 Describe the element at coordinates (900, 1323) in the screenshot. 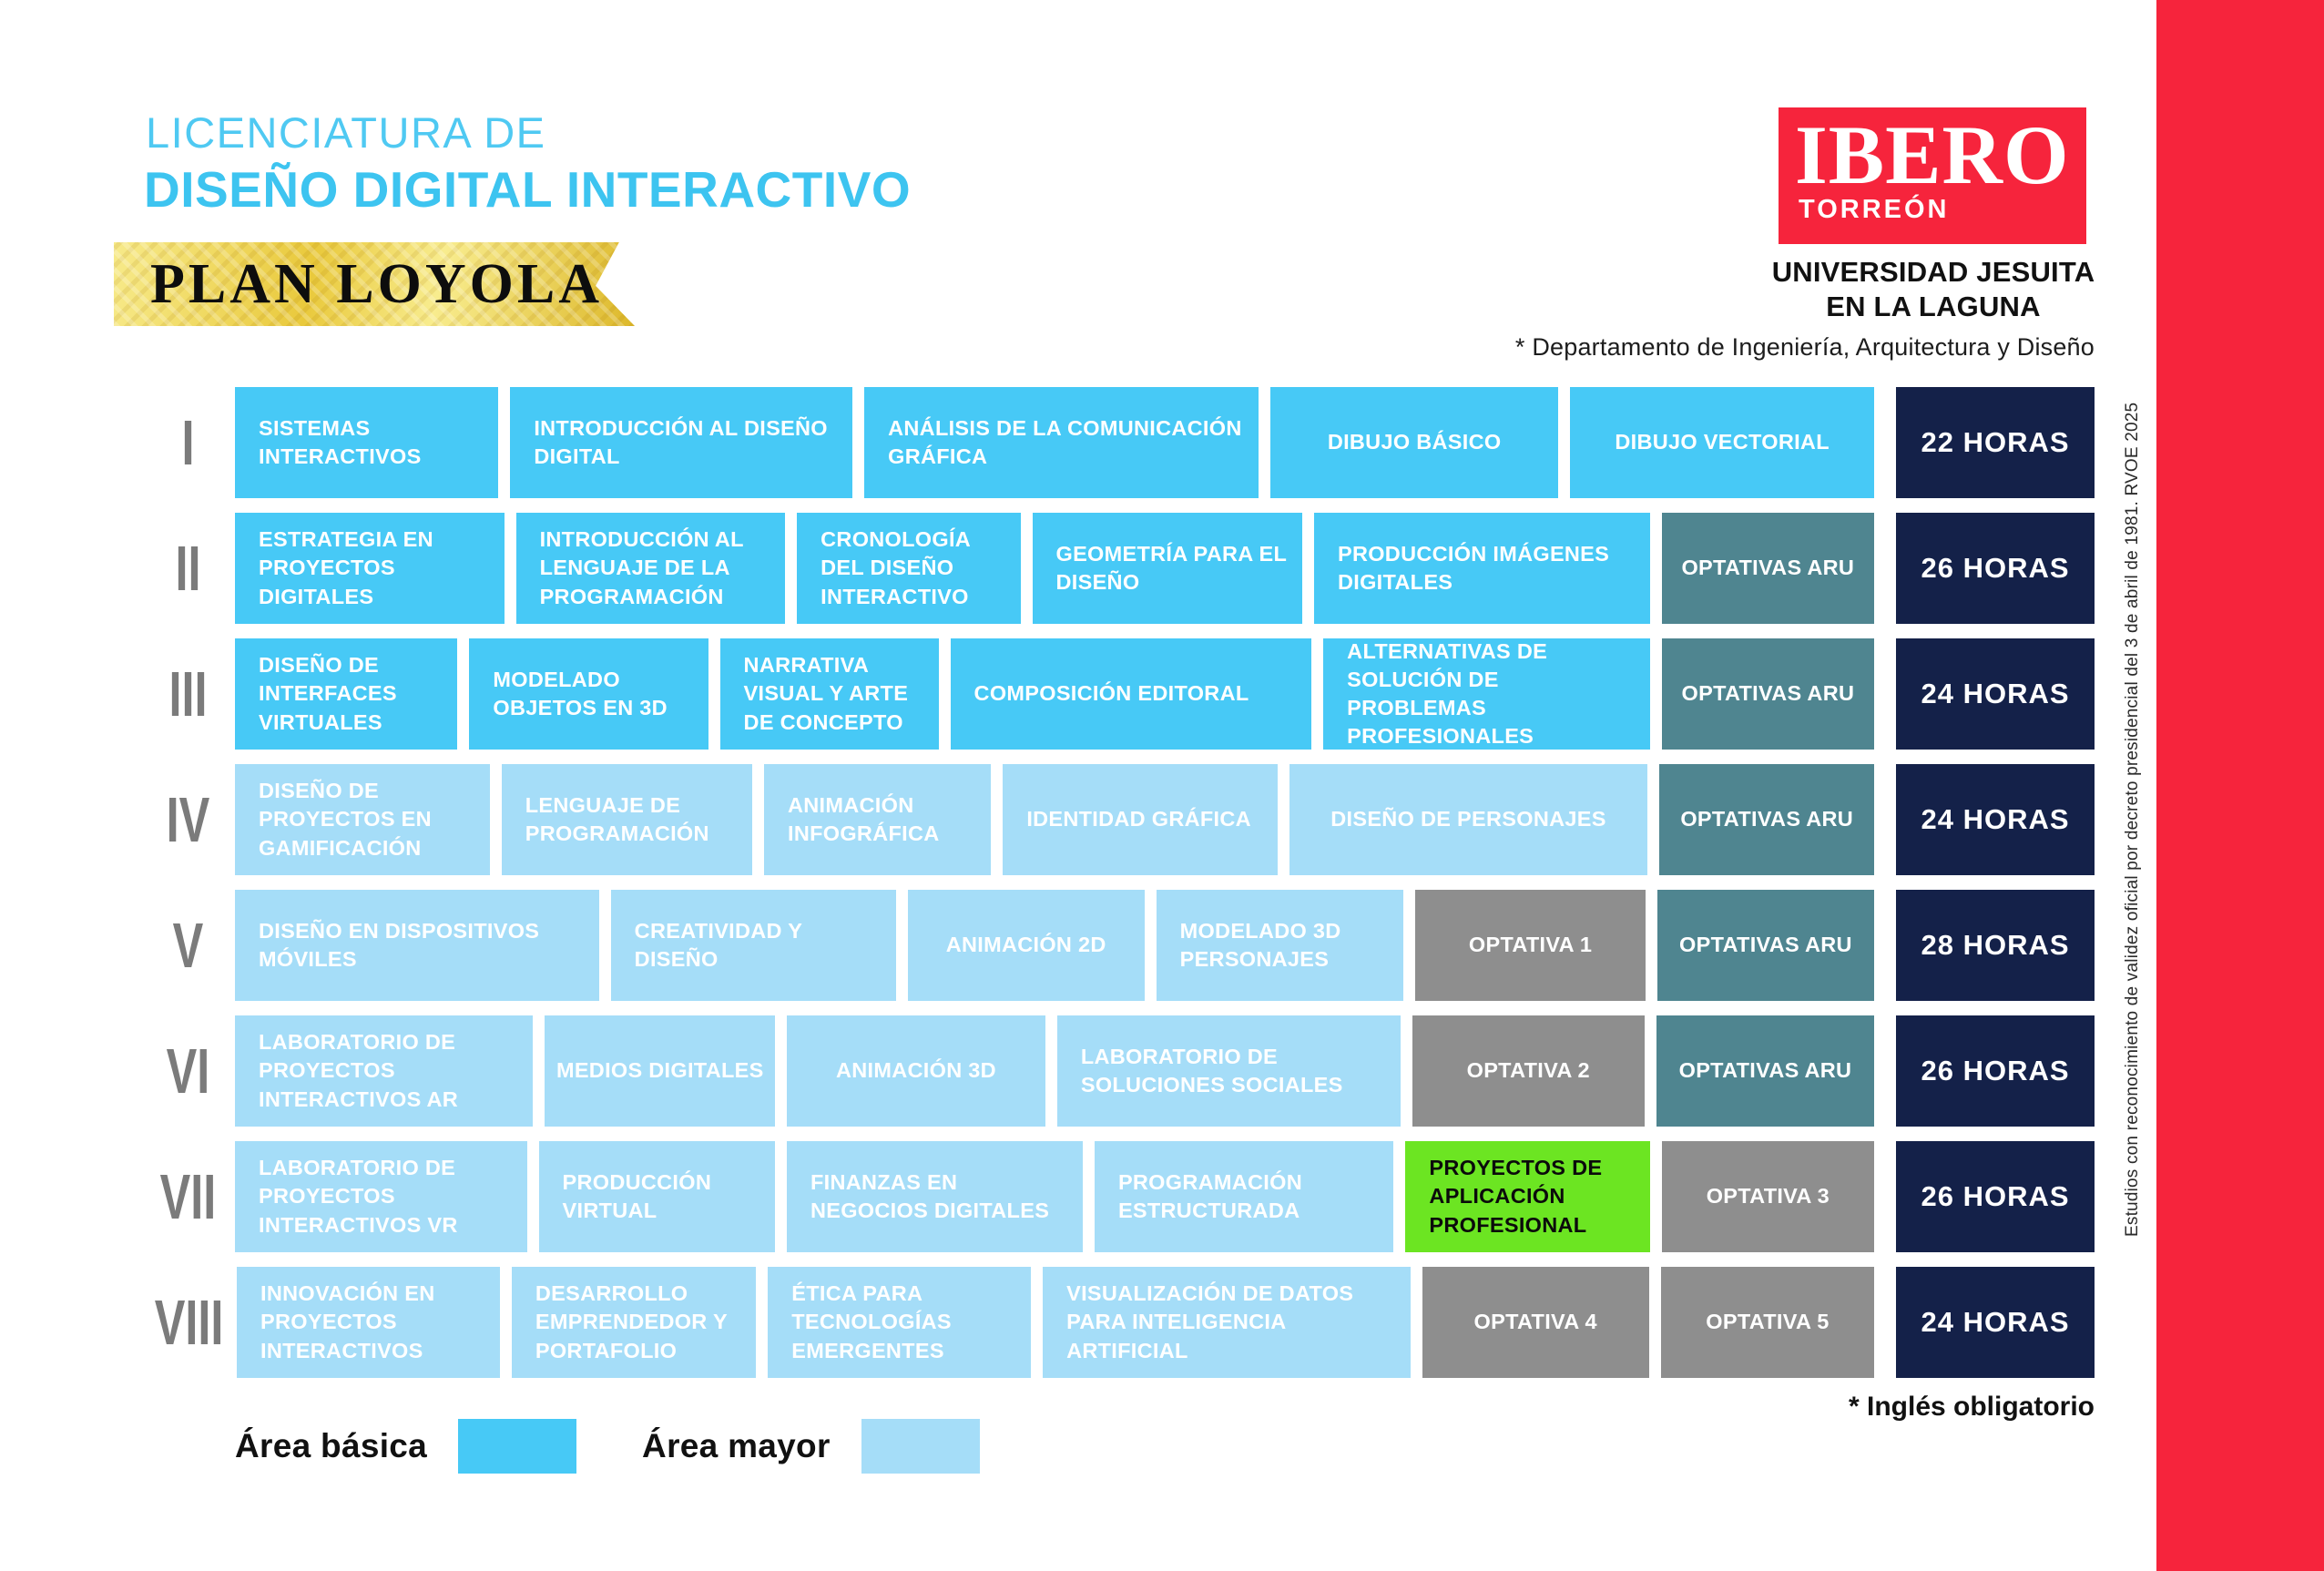

I see `course-box: ÉTICA PARA TECNOLOGÍAS EMERGENTES` at that location.